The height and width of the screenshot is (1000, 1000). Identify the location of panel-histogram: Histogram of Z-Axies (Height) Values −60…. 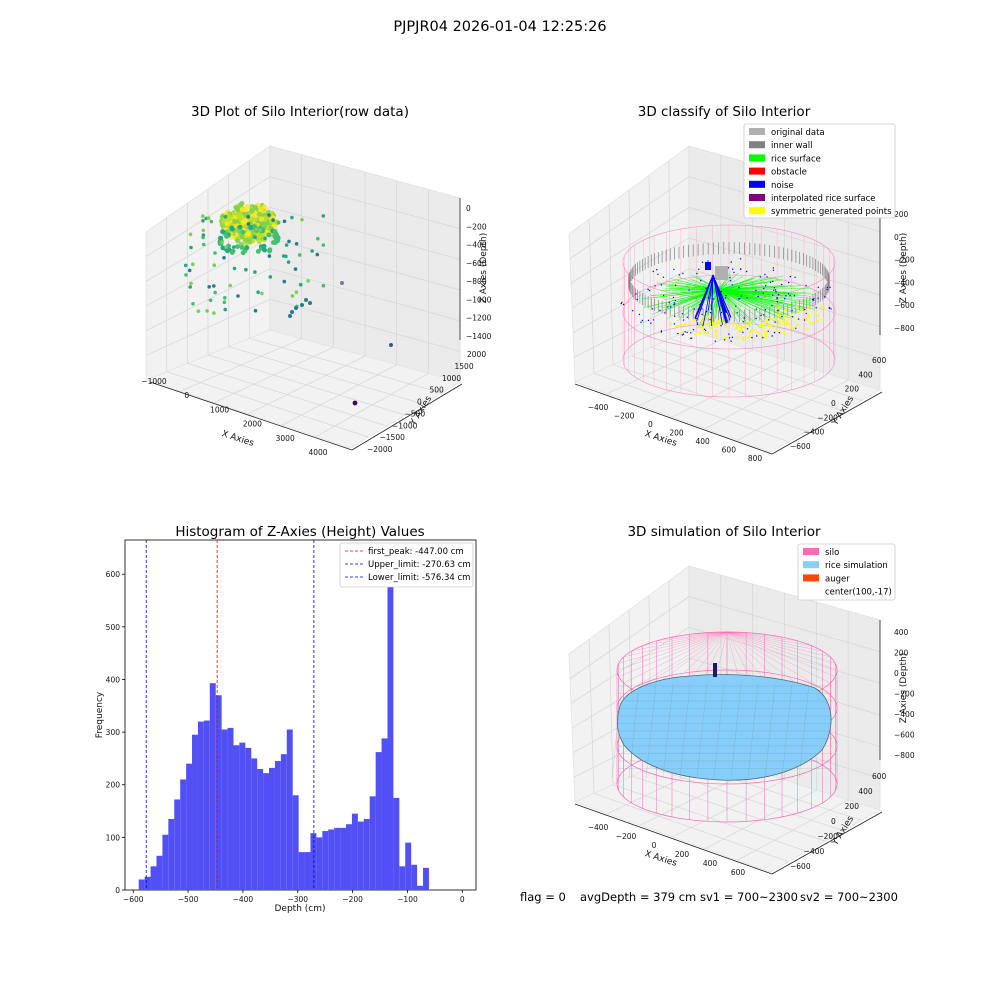
(286, 719).